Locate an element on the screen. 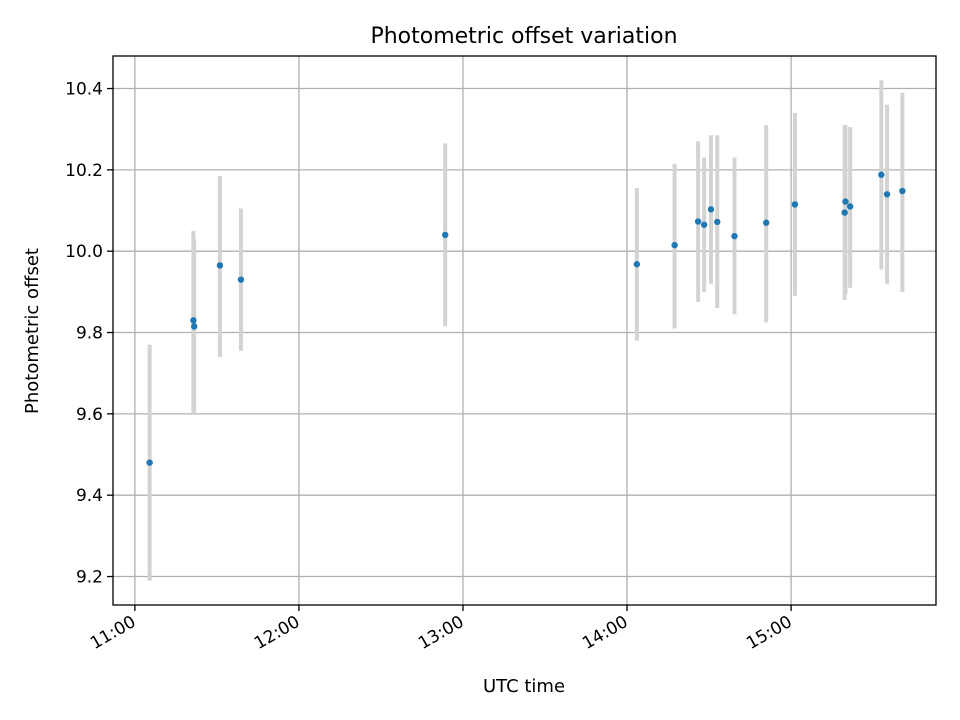 Image resolution: width=960 pixels, height=720 pixels. chart-title: Photometric offset variation is located at coordinates (523, 36).